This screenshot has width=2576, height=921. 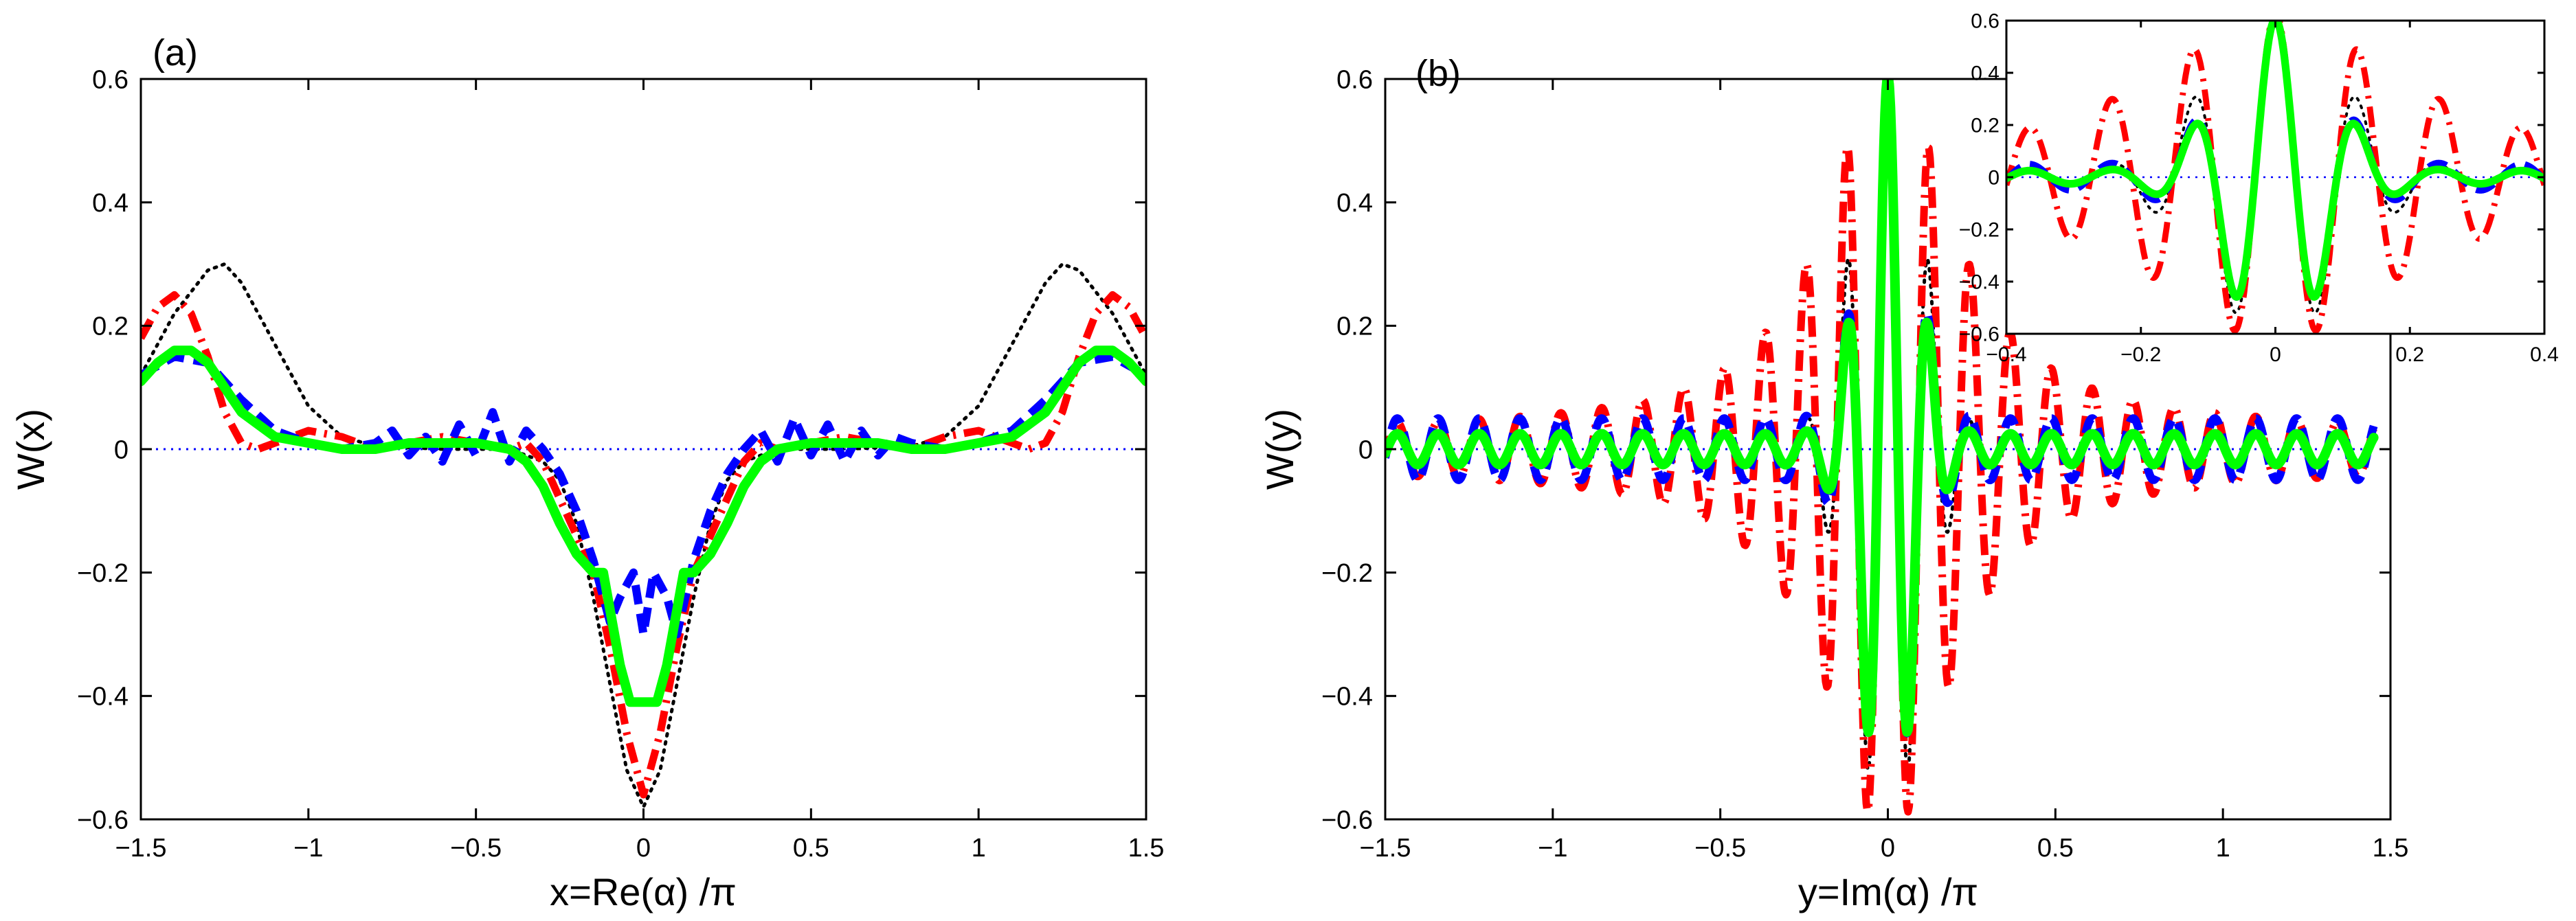 I want to click on panel-b-xtick-label: 0.5, so click(x=2055, y=848).